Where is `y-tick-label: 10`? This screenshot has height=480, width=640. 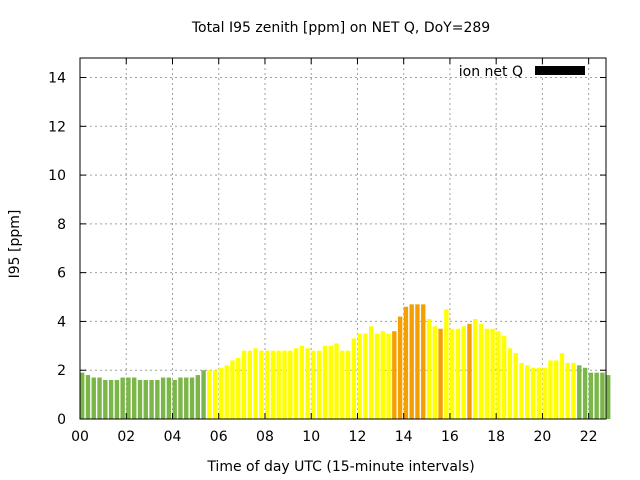 y-tick-label: 10 is located at coordinates (57, 176).